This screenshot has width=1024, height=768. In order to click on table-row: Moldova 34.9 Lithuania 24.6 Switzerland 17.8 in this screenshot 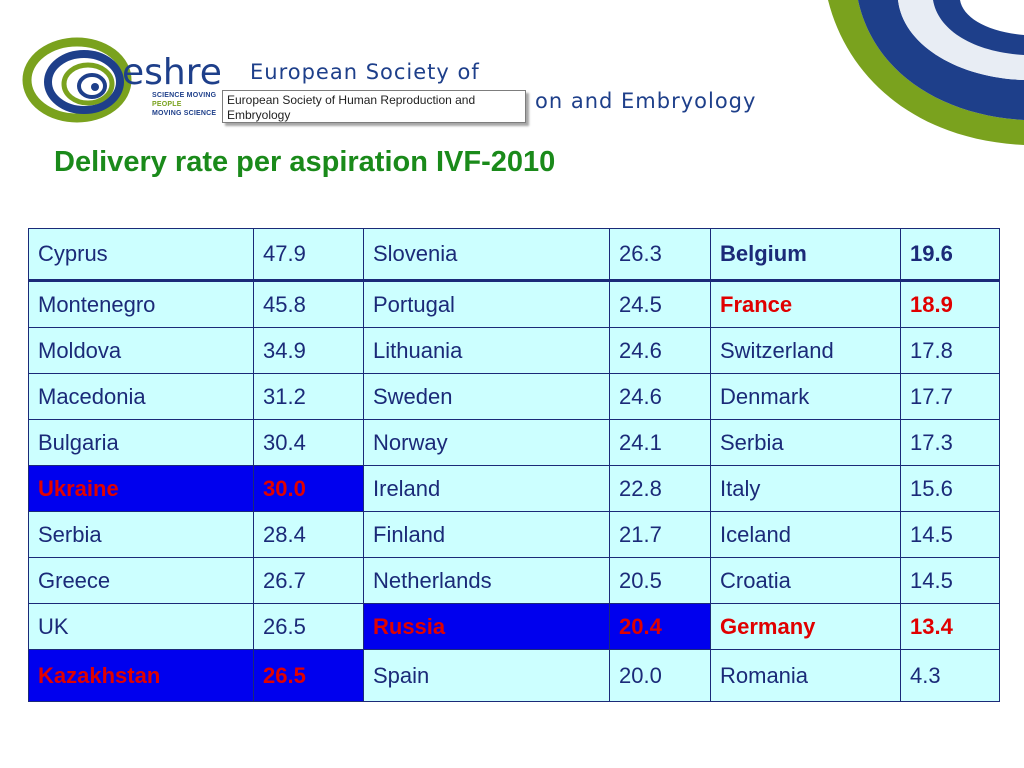, I will do `click(514, 350)`.